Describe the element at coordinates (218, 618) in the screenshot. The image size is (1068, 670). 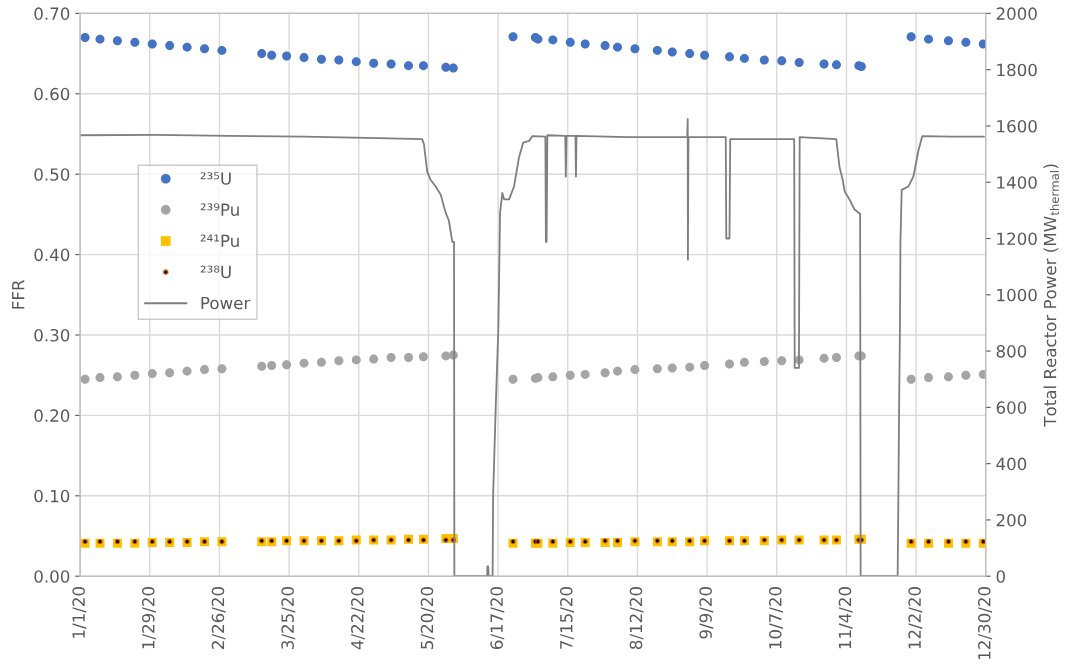
I see `x-tick-label: 2/26/20` at that location.